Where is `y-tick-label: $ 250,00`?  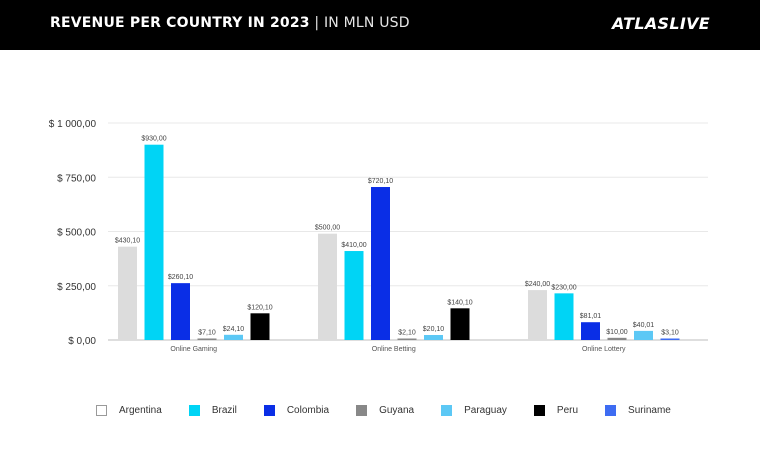 y-tick-label: $ 250,00 is located at coordinates (76, 287).